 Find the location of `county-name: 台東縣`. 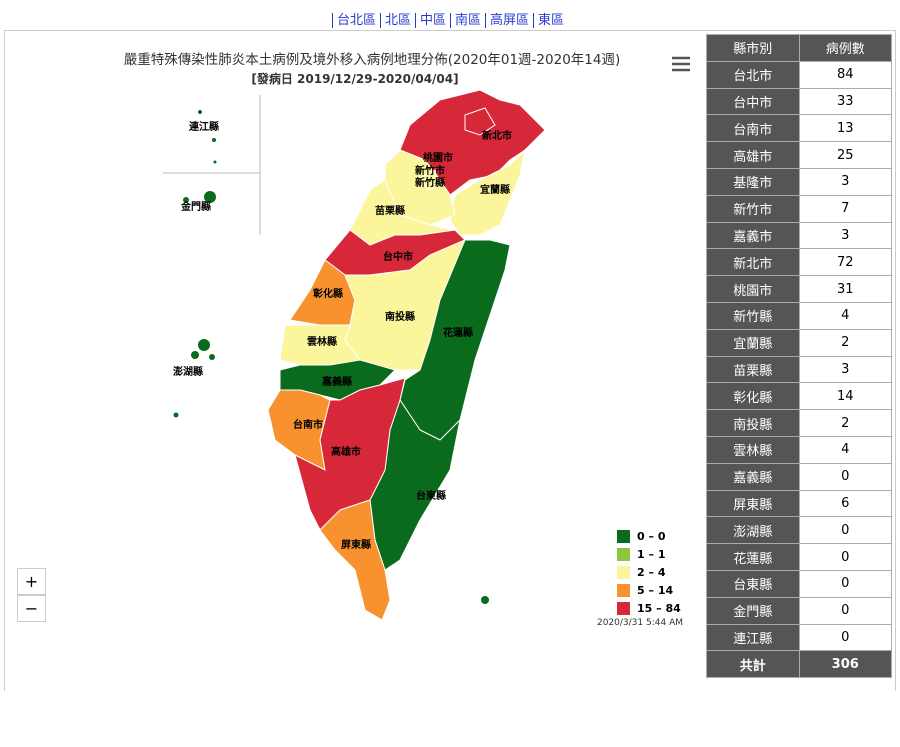

county-name: 台東縣 is located at coordinates (753, 583).